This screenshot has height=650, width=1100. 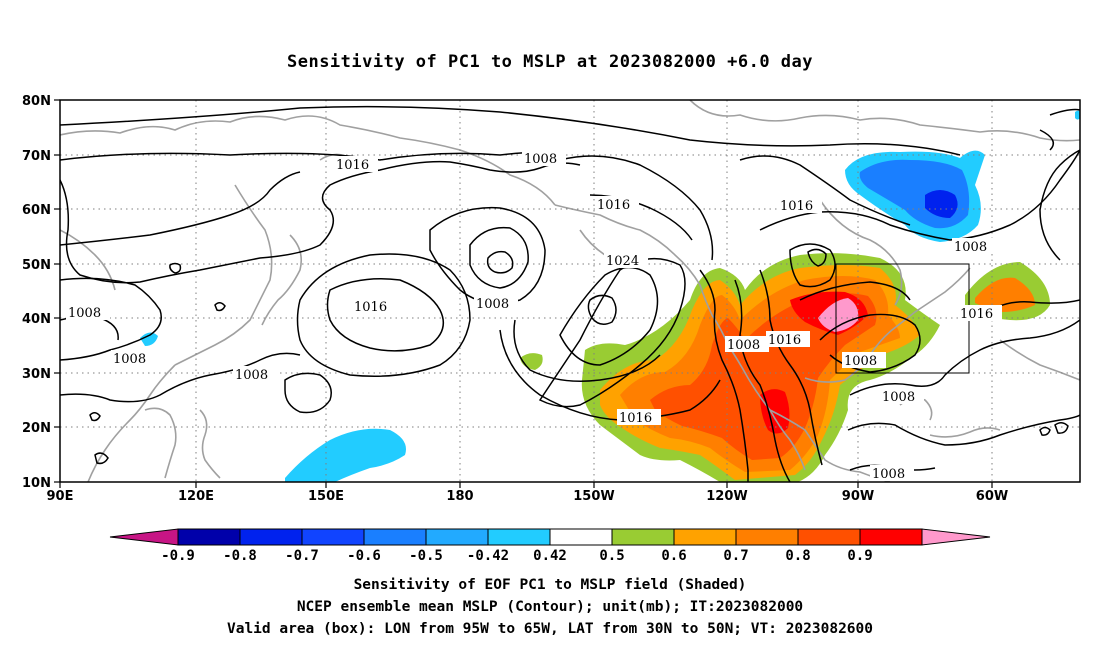 I want to click on lat-label: 20N, so click(x=36, y=428).